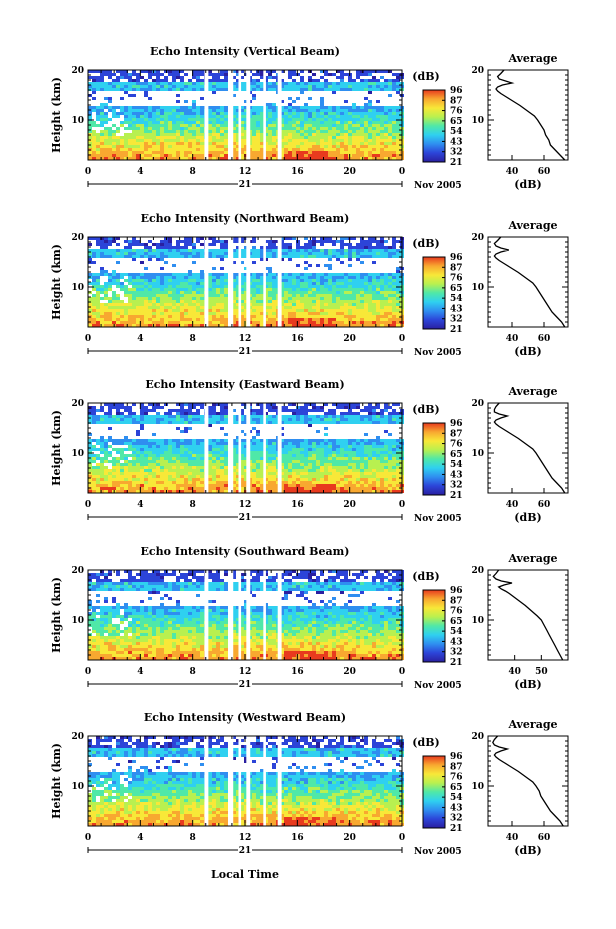 The width and height of the screenshot is (616, 929). What do you see at coordinates (245, 717) in the screenshot?
I see `panel-title: Echo Intensity (Westward Beam)` at bounding box center [245, 717].